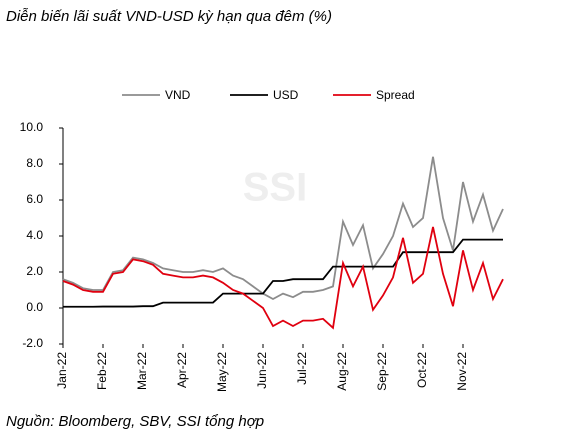 The height and width of the screenshot is (437, 569). Describe the element at coordinates (34, 163) in the screenshot. I see `y-tick-label: 8.0` at that location.